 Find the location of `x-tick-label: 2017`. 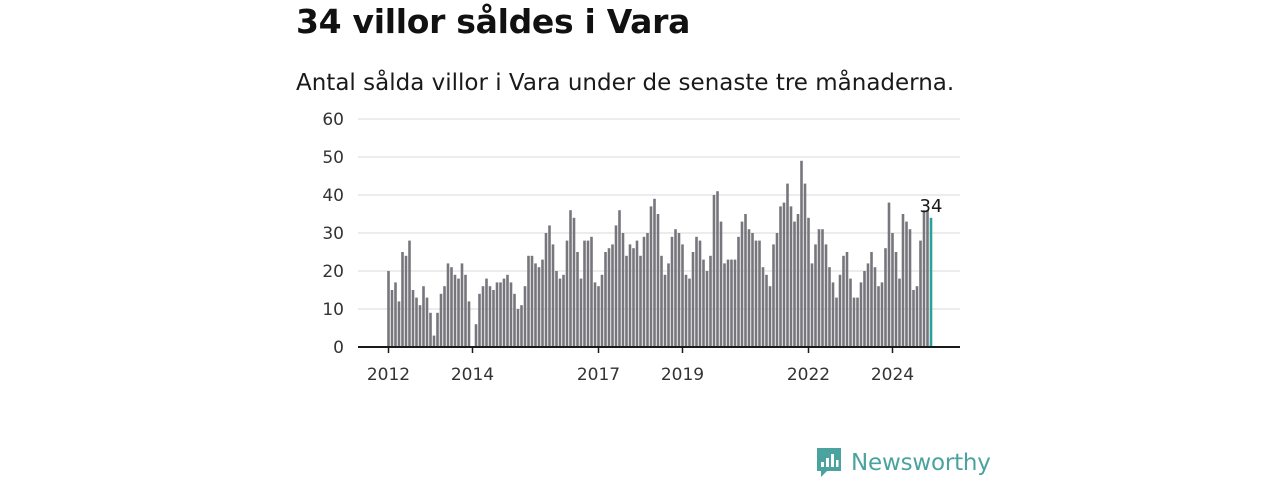

x-tick-label: 2017 is located at coordinates (598, 375).